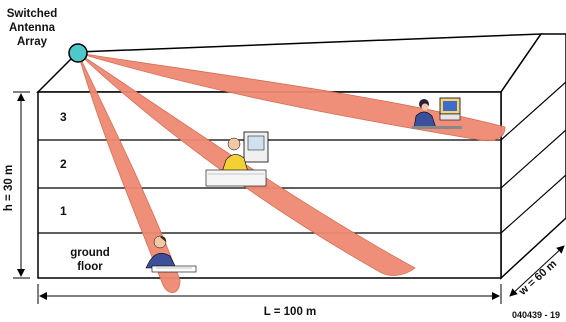 The width and height of the screenshot is (566, 322). I want to click on width-label: w = 60 m, so click(537, 278).